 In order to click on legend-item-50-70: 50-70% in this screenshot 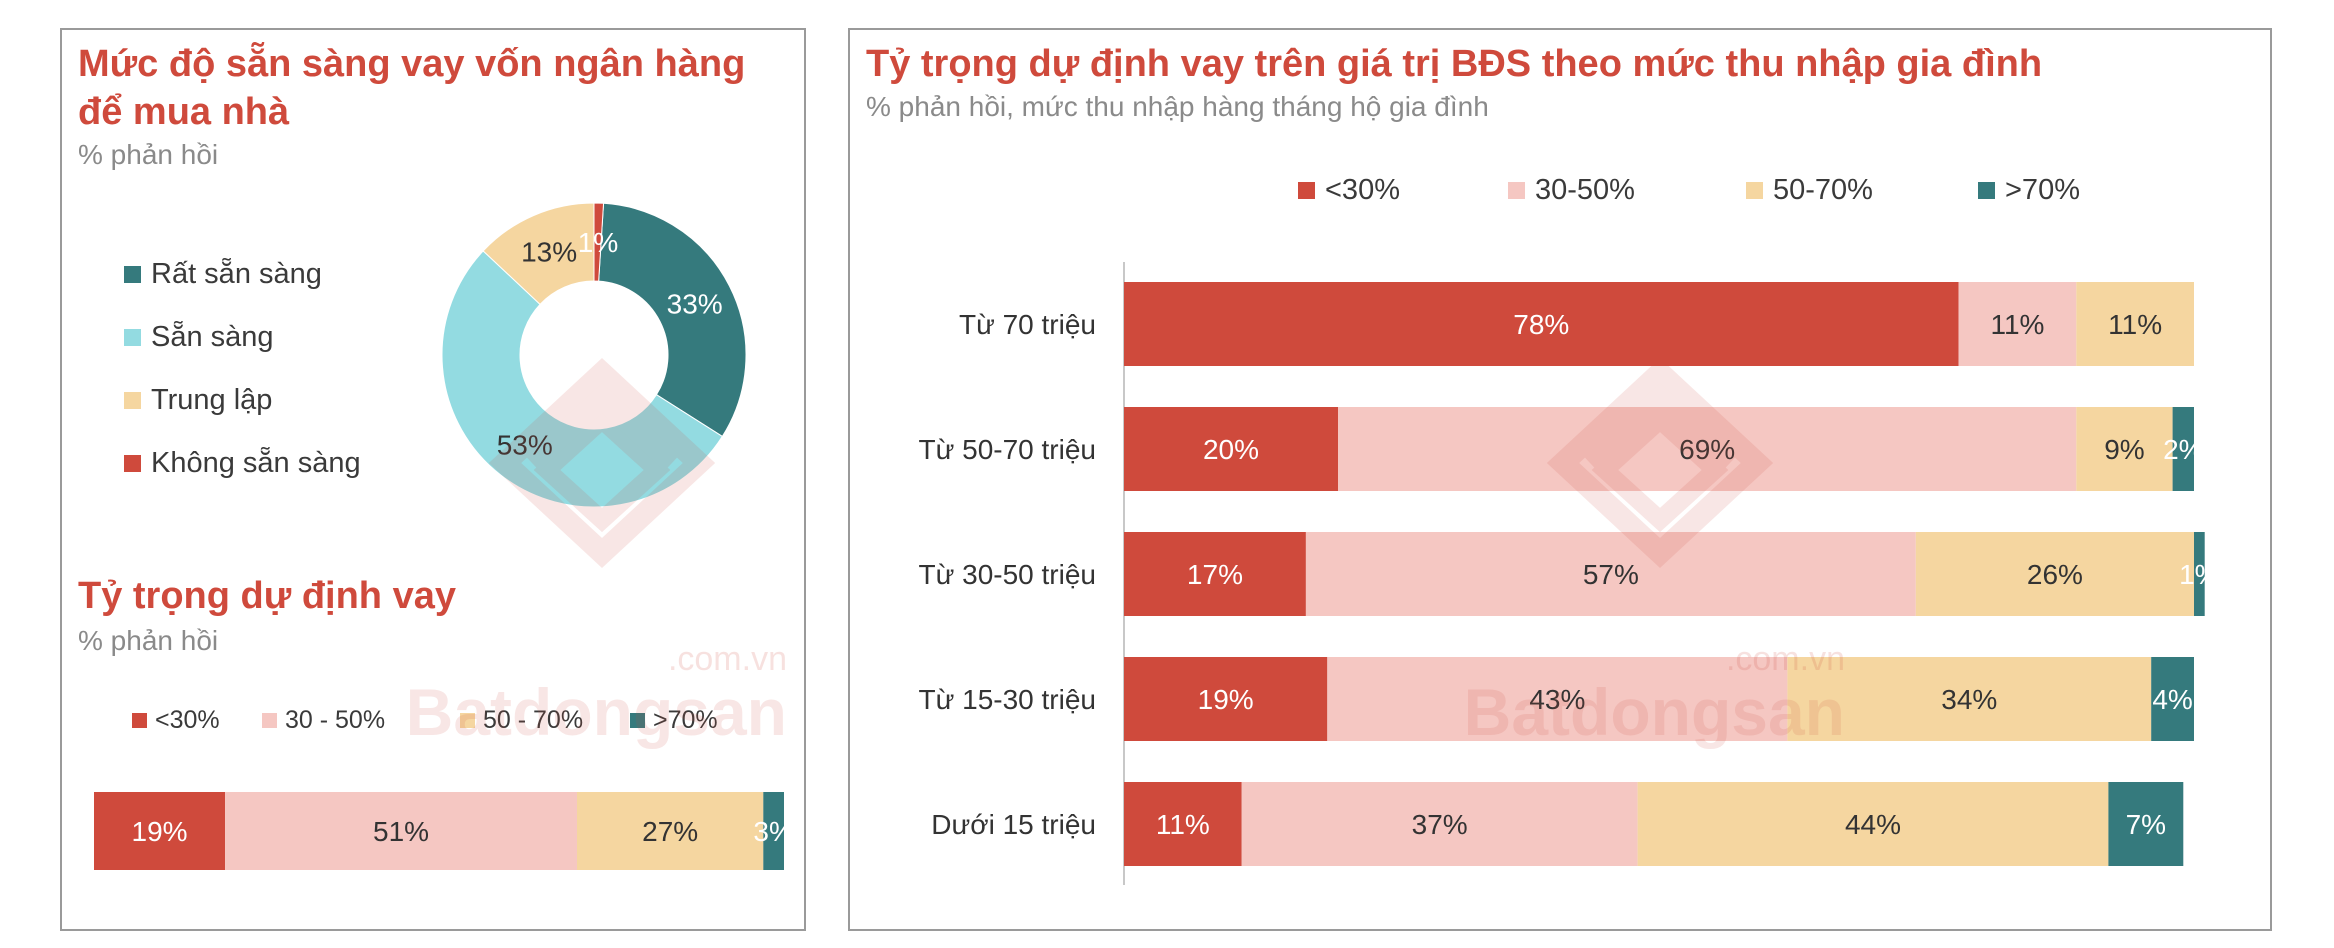, I will do `click(1809, 190)`.